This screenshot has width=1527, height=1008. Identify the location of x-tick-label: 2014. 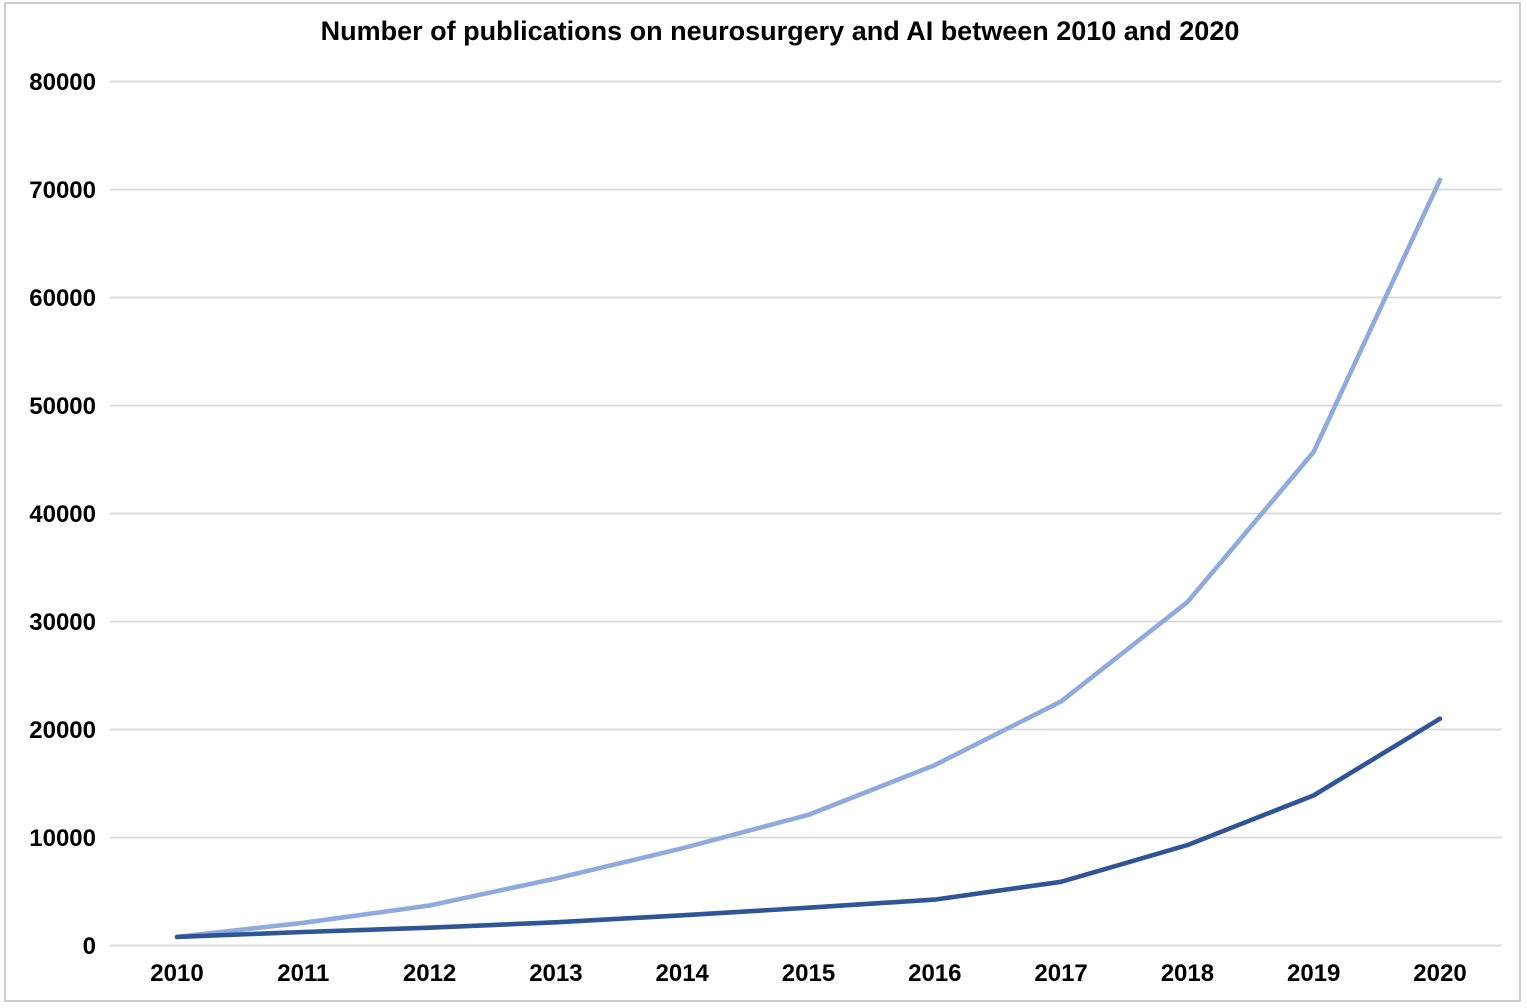
(683, 973).